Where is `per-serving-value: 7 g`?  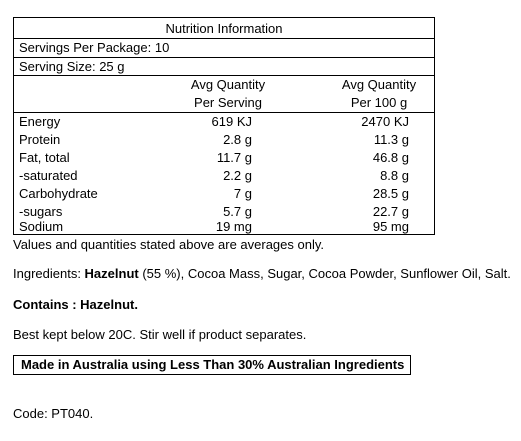 per-serving-value: 7 g is located at coordinates (242, 193).